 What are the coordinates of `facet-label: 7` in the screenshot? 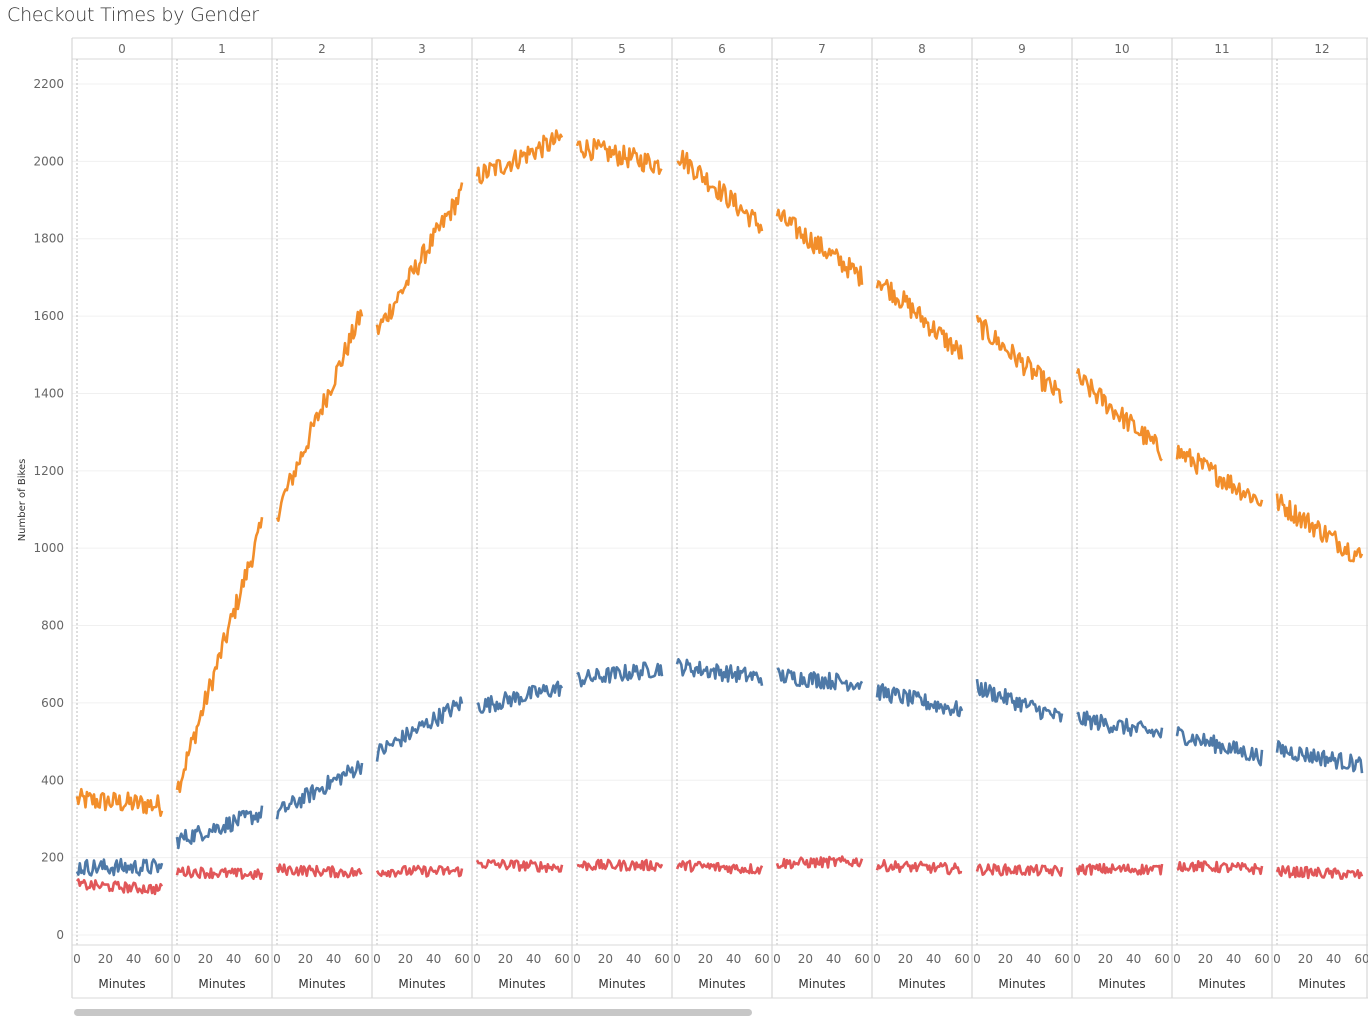 It's located at (822, 49).